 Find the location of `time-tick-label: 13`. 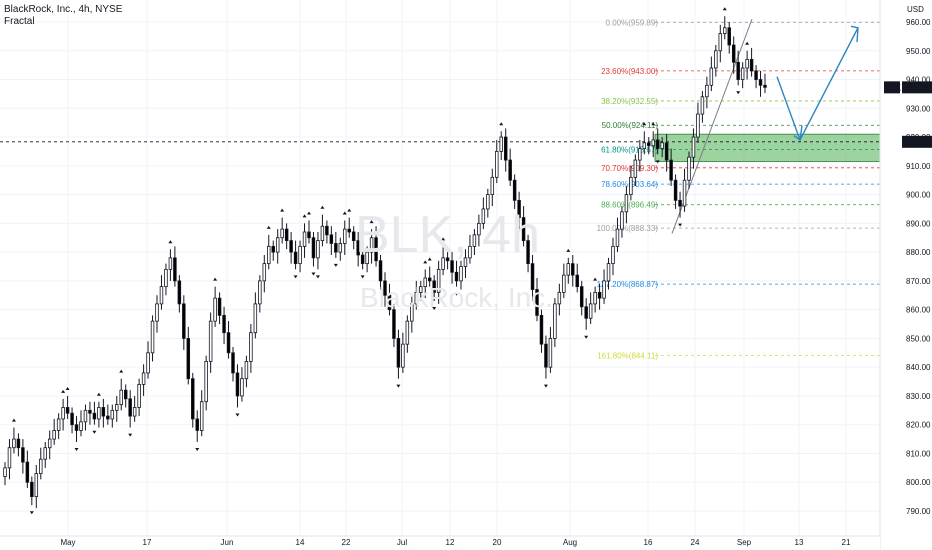

time-tick-label: 13 is located at coordinates (799, 542).